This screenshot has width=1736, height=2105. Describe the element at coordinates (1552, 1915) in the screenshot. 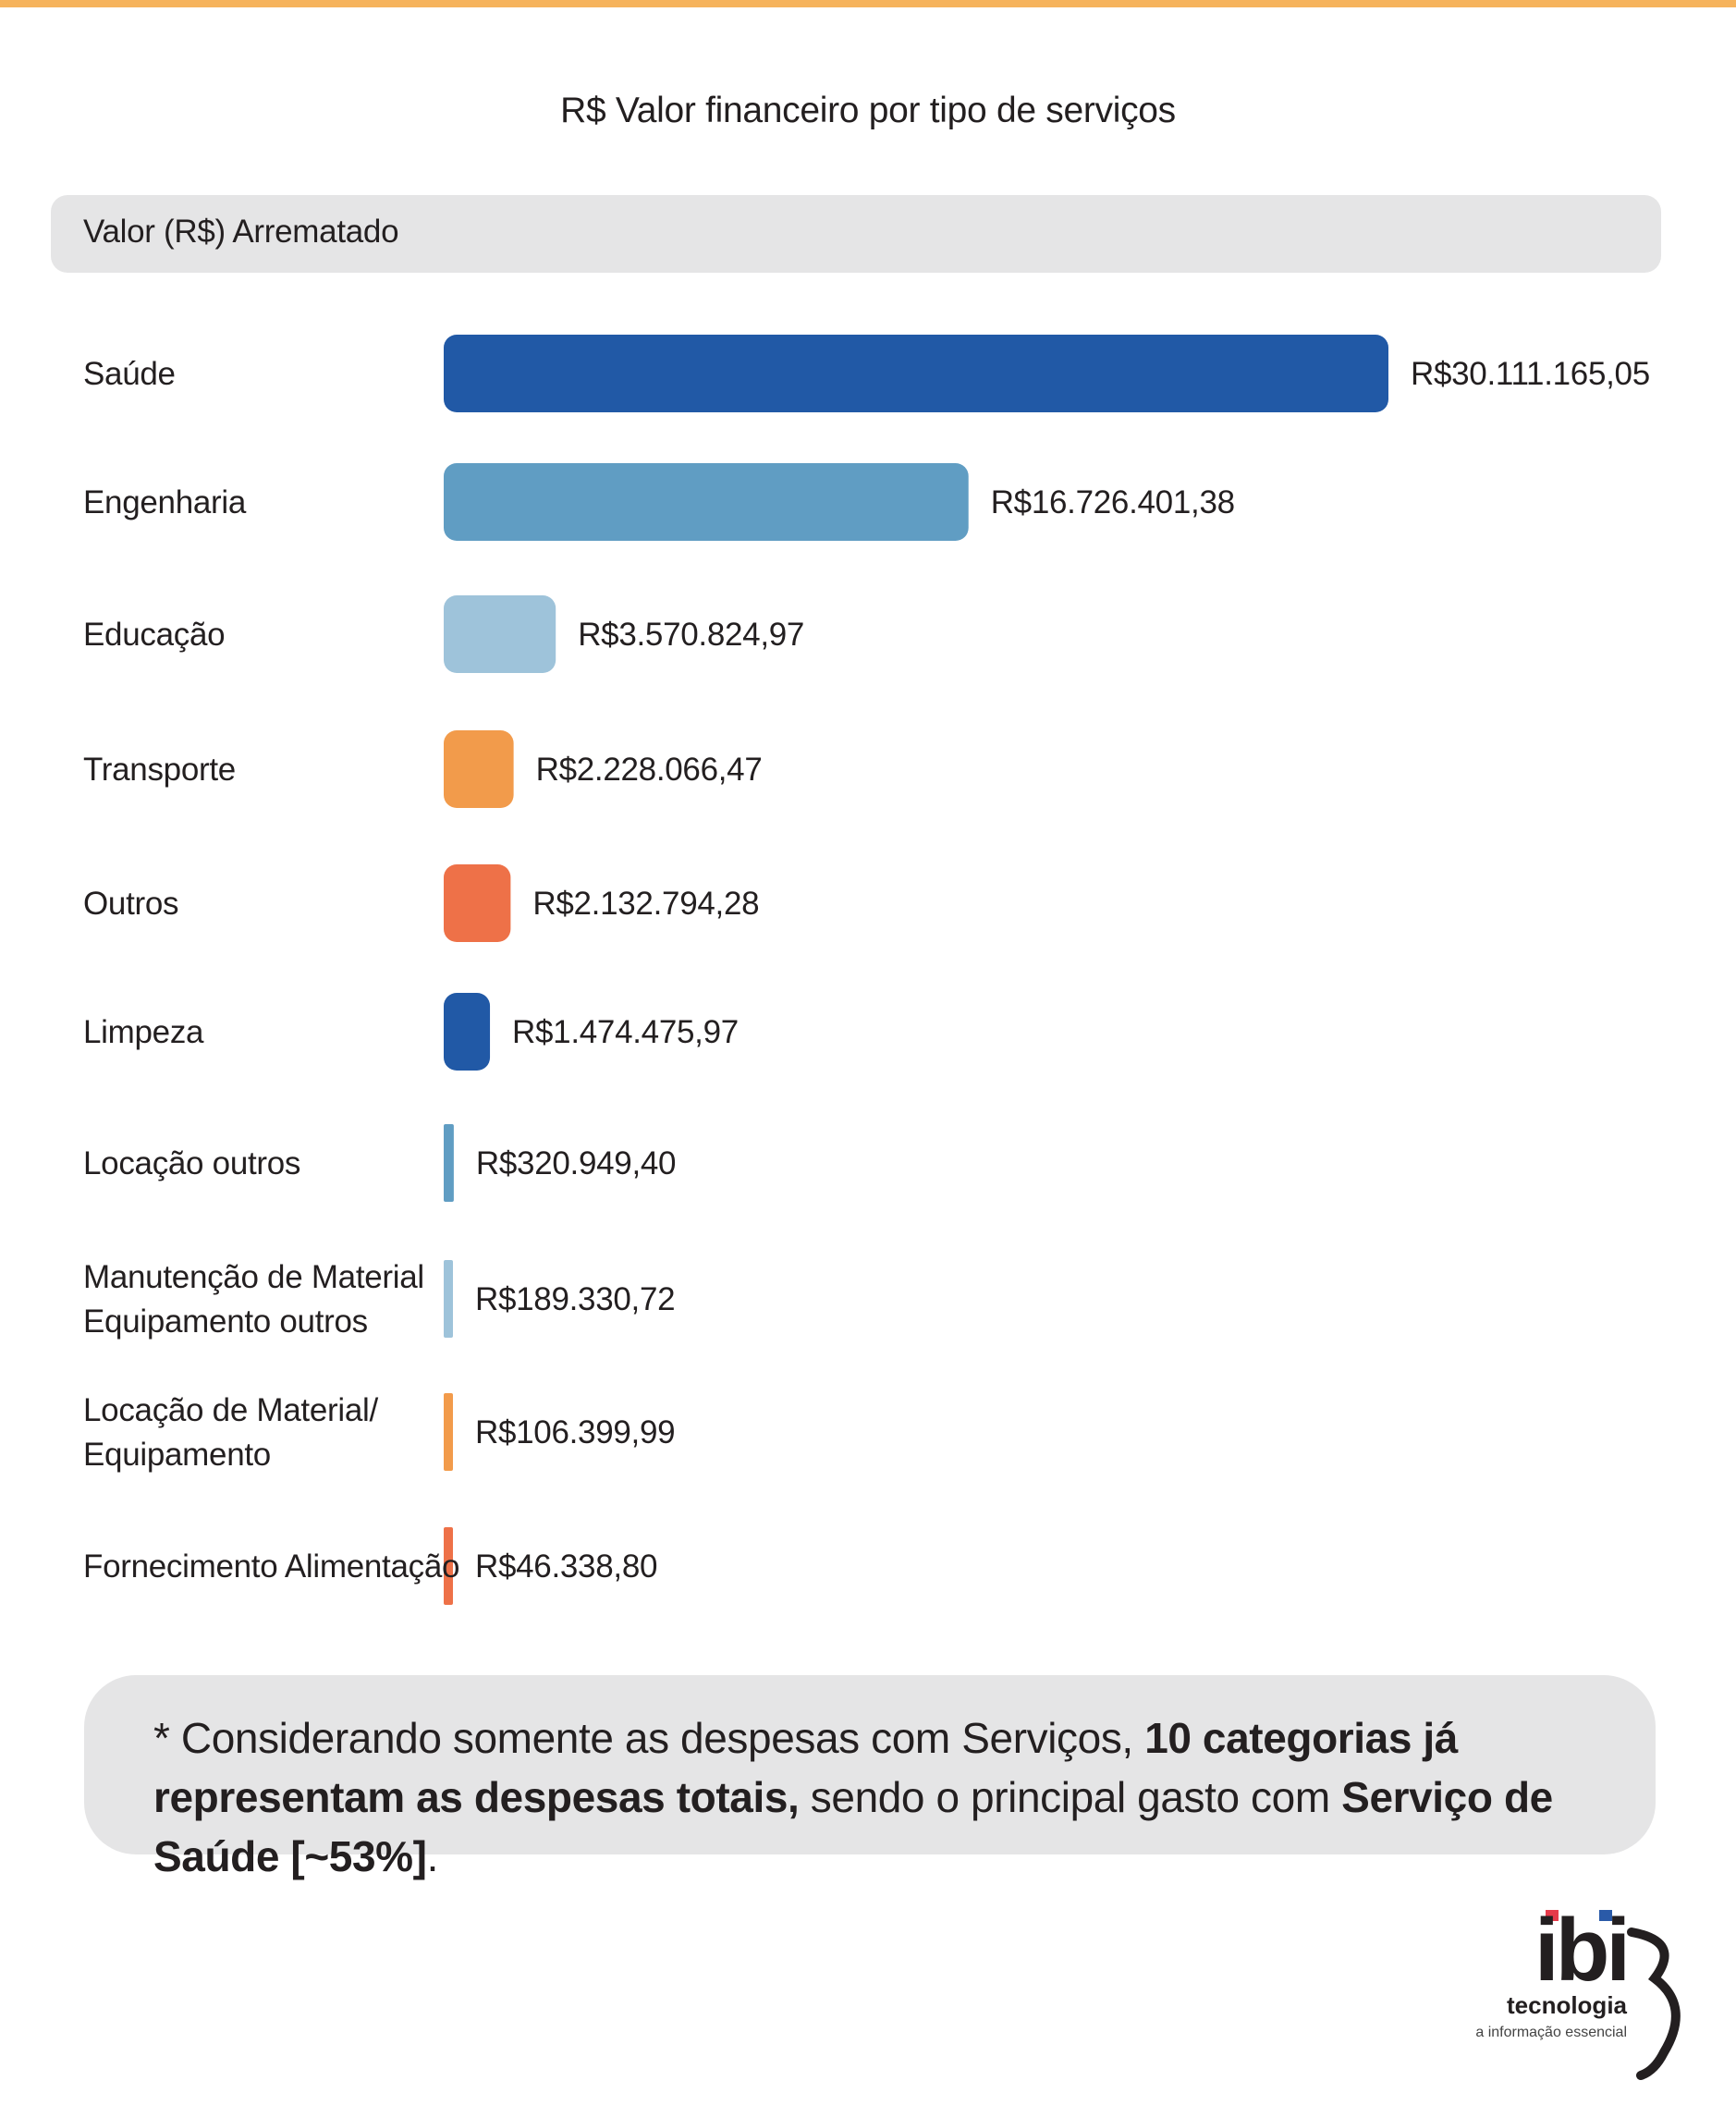

I see `logo-dot-red` at that location.